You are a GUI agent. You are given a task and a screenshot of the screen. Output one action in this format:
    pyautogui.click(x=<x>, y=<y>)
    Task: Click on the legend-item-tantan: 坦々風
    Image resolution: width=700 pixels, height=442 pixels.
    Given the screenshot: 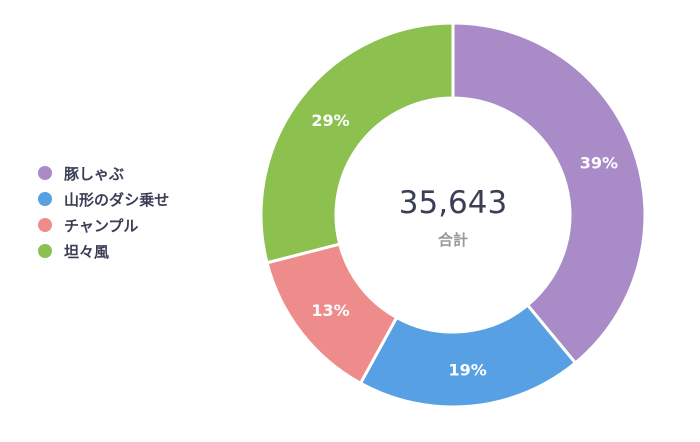 What is the action you would take?
    pyautogui.click(x=103, y=251)
    